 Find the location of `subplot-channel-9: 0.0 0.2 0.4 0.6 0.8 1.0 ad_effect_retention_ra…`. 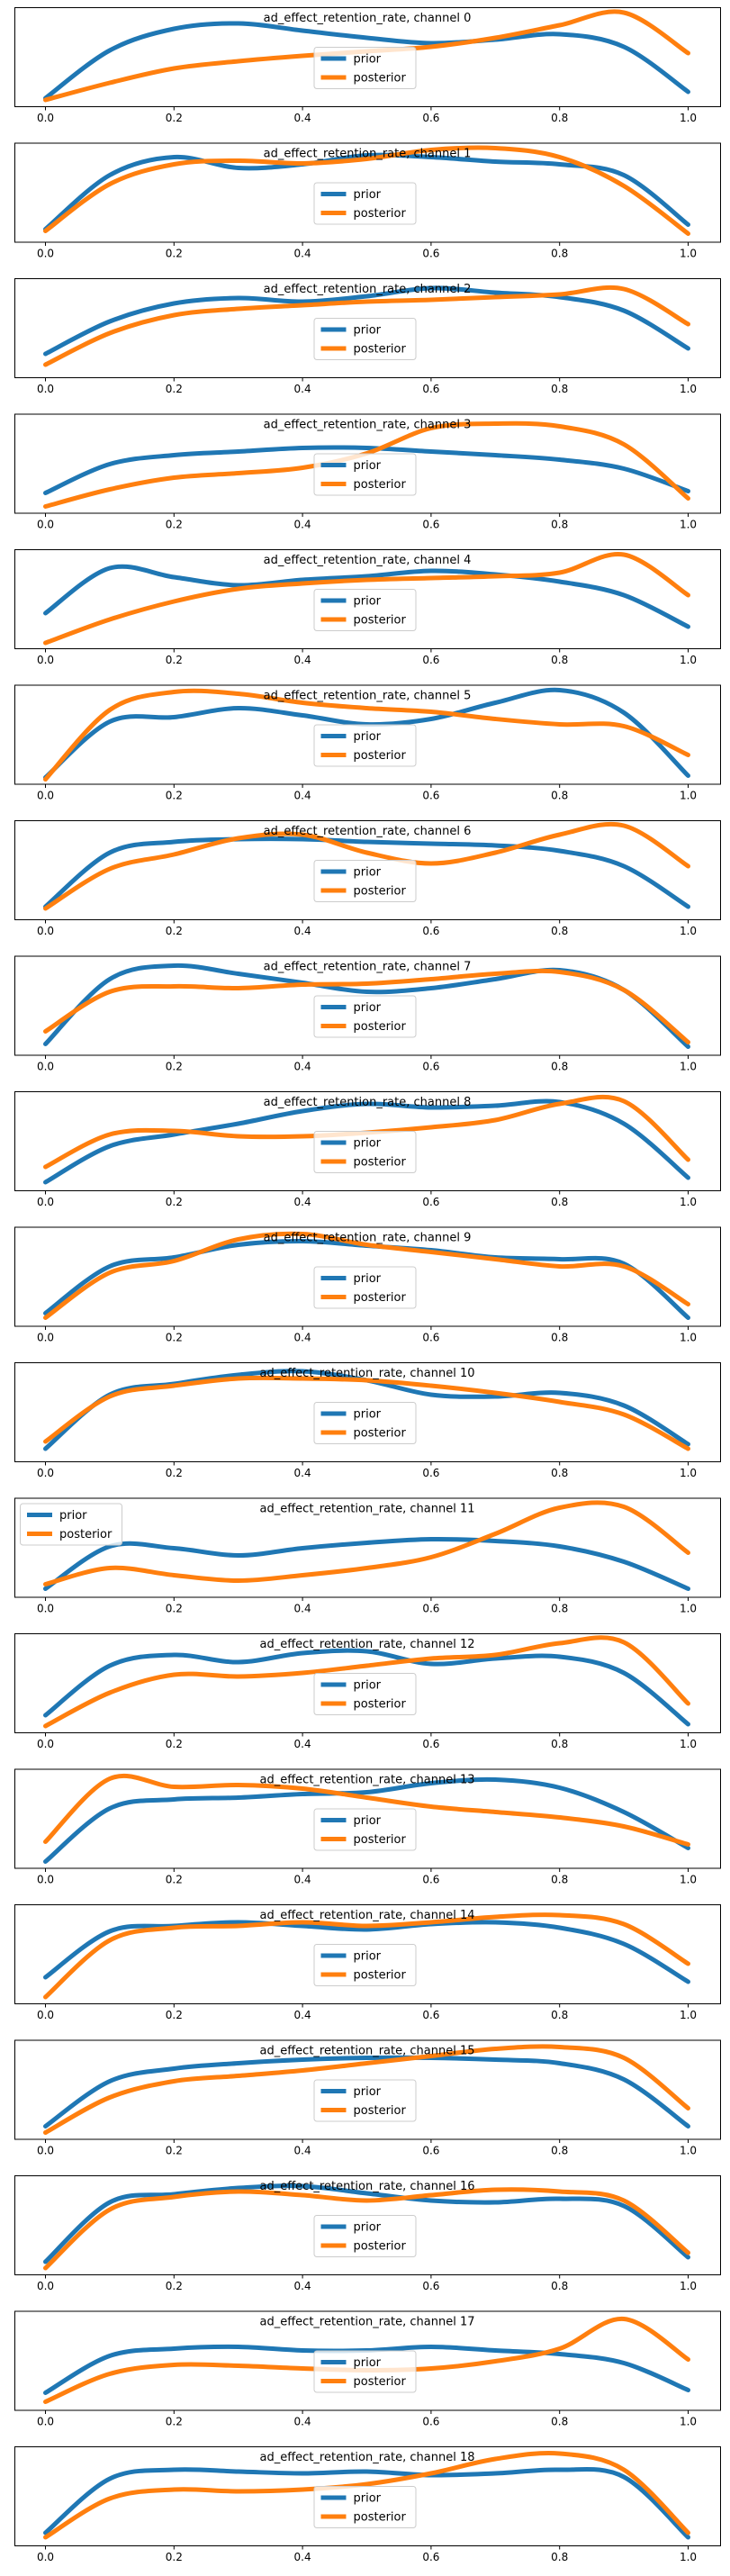

subplot-channel-9: 0.0 0.2 0.4 0.6 0.8 1.0 ad_effect_retention_ra… is located at coordinates (367, 1285).